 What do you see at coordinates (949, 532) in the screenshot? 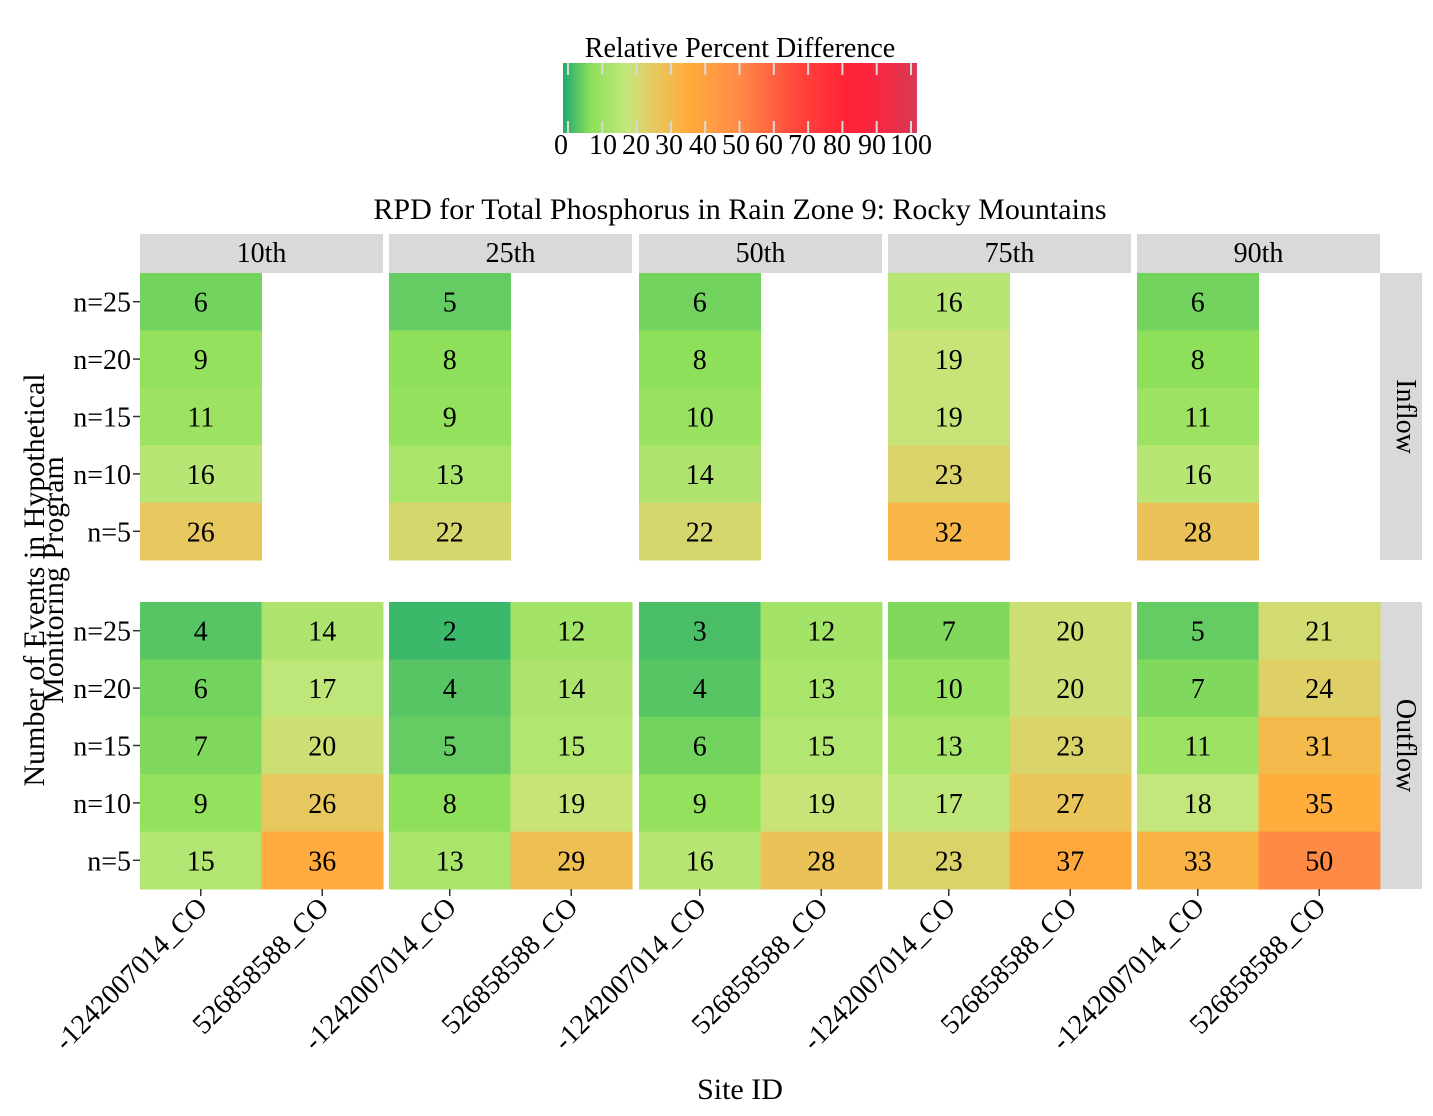
I see `cell-value-label: 32` at bounding box center [949, 532].